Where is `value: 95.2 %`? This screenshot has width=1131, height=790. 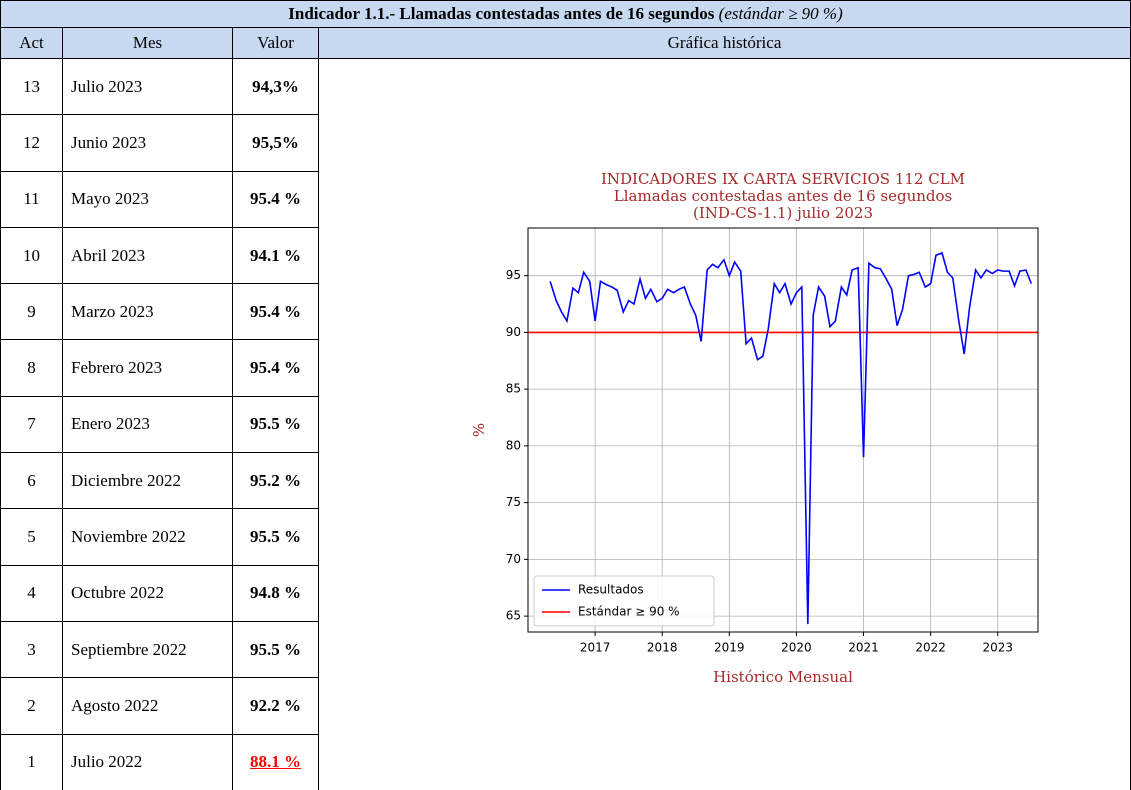 value: 95.2 % is located at coordinates (275, 480).